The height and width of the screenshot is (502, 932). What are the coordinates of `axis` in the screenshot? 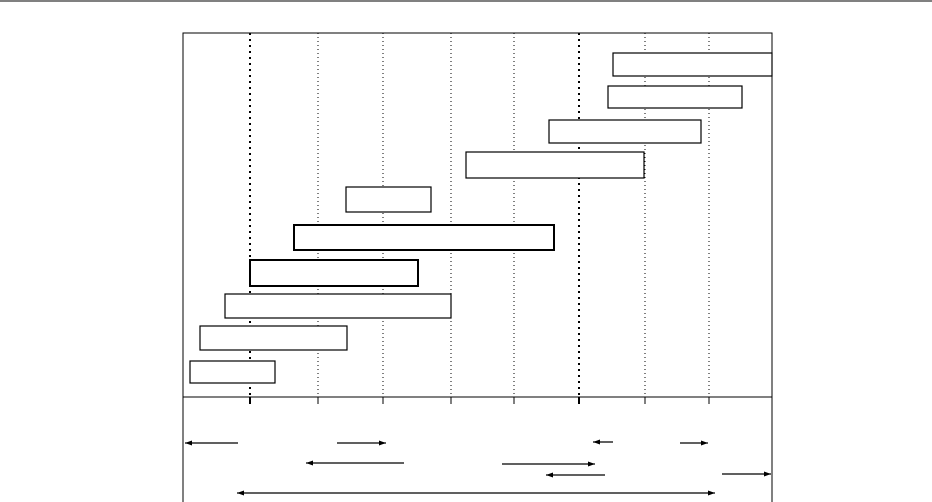 It's located at (477, 449).